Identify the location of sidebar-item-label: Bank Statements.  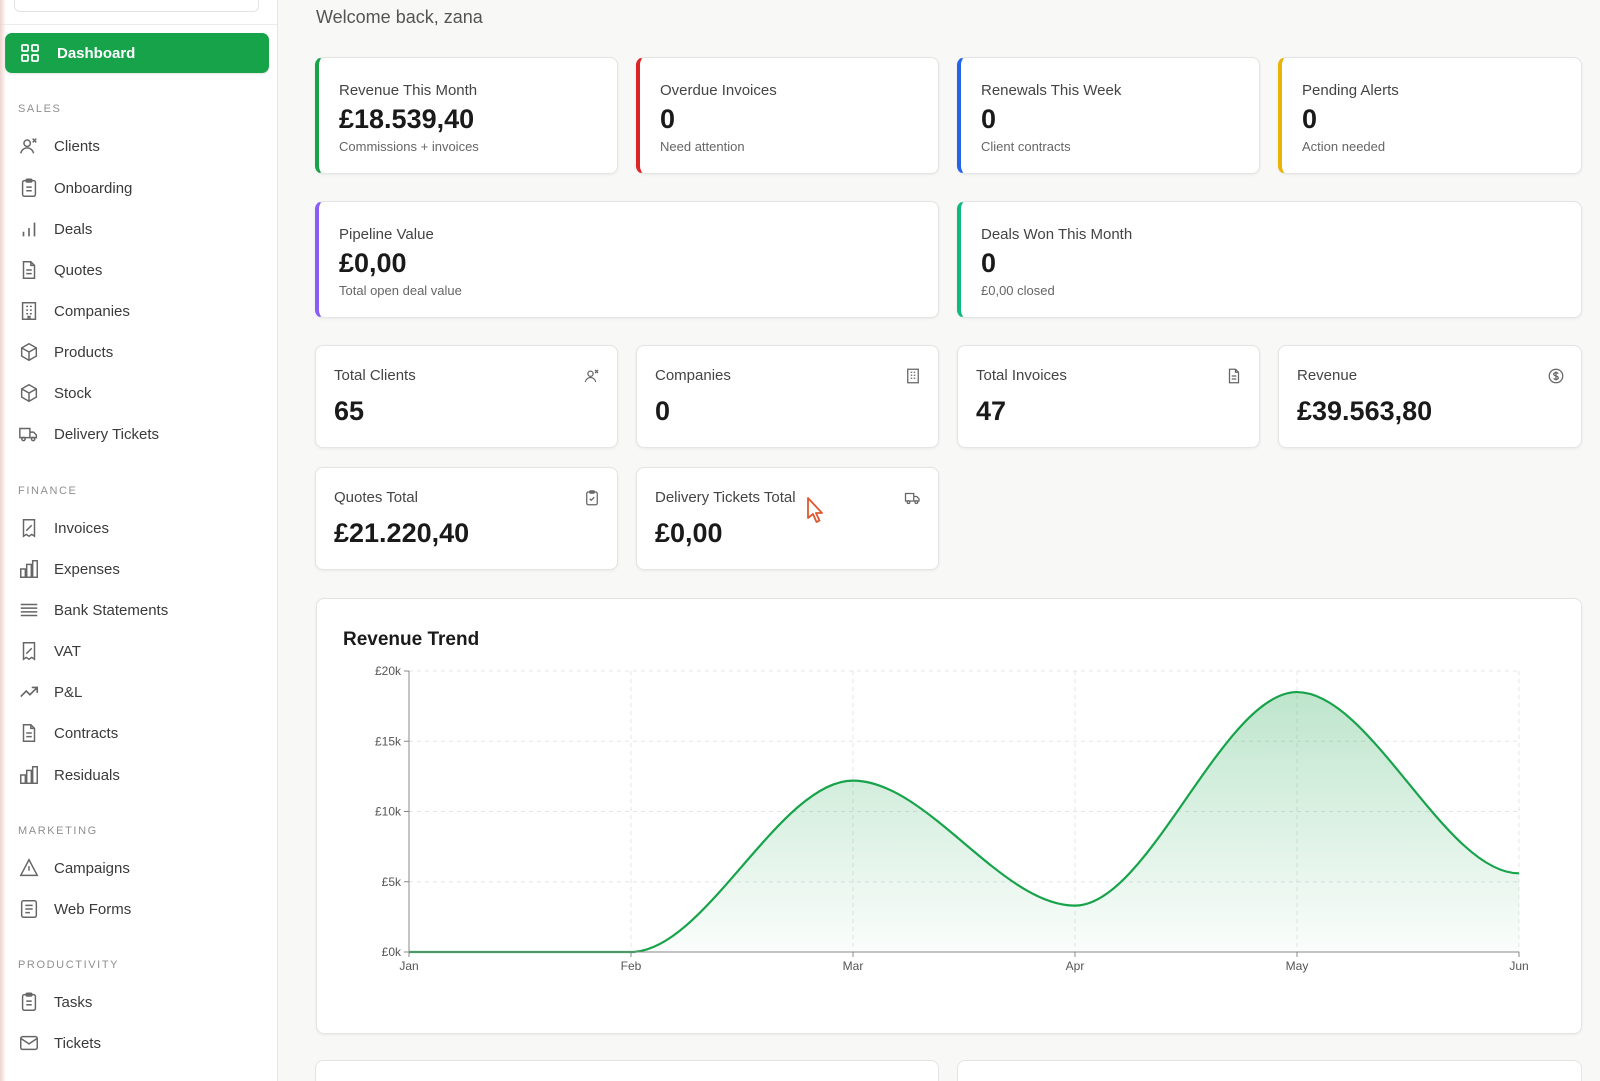
(111, 610).